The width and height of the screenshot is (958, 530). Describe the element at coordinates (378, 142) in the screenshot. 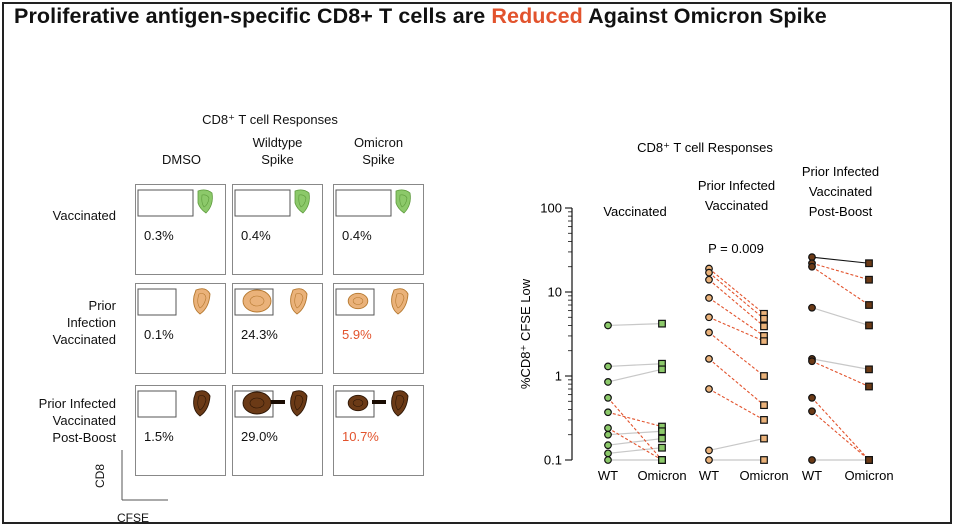

I see `col-header-line: Omicron` at that location.